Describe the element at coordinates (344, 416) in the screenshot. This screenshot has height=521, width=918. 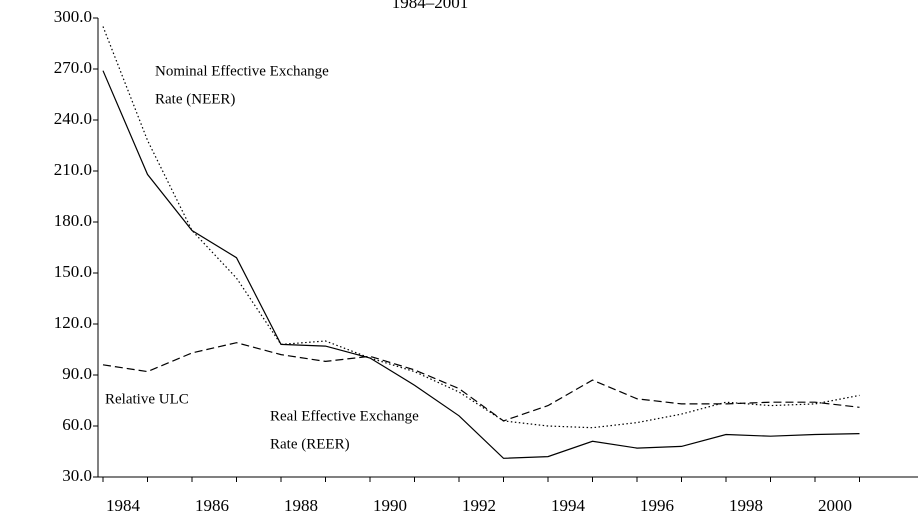
I see `annotation: Real Effective Exchange` at that location.